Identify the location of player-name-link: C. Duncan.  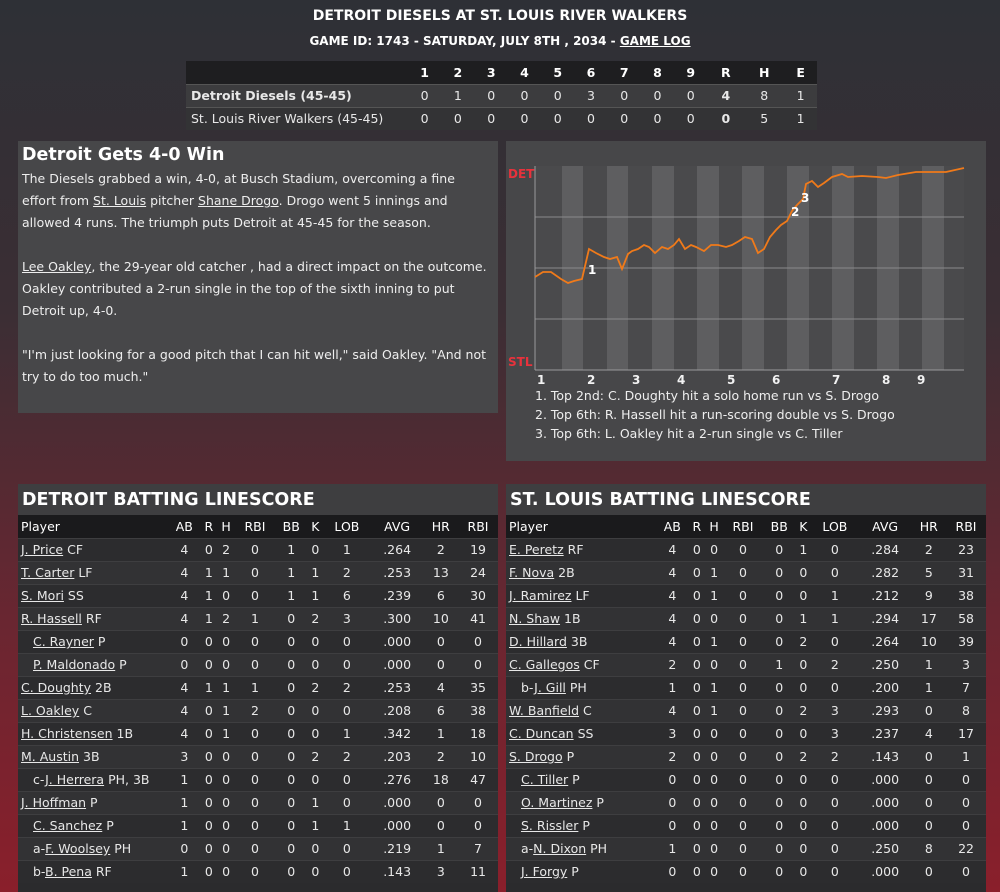
(541, 733).